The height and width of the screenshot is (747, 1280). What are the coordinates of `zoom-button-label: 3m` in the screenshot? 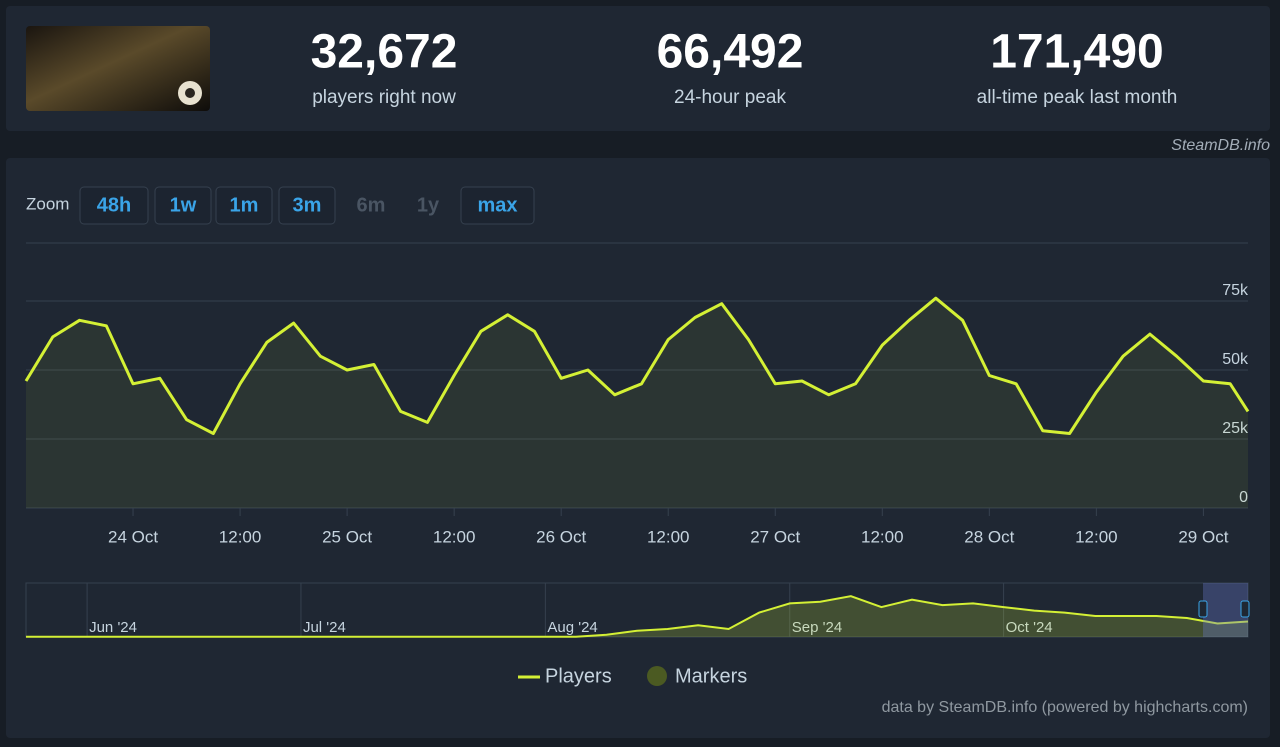 It's located at (307, 205).